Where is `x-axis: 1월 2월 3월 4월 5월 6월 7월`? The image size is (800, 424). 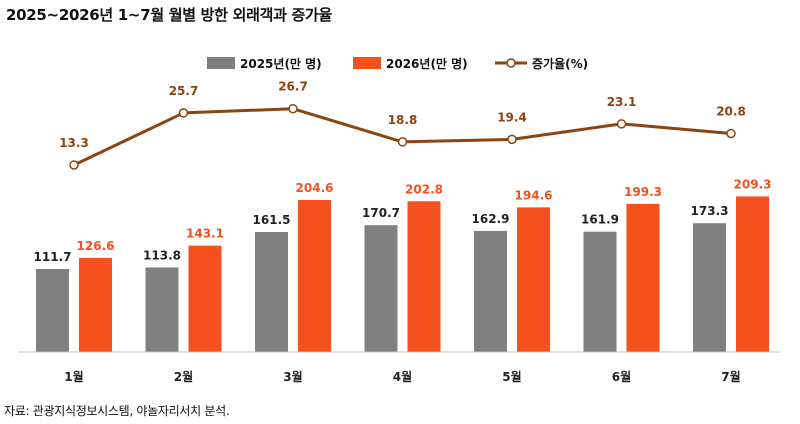 x-axis: 1월 2월 3월 4월 5월 6월 7월 is located at coordinates (399, 367).